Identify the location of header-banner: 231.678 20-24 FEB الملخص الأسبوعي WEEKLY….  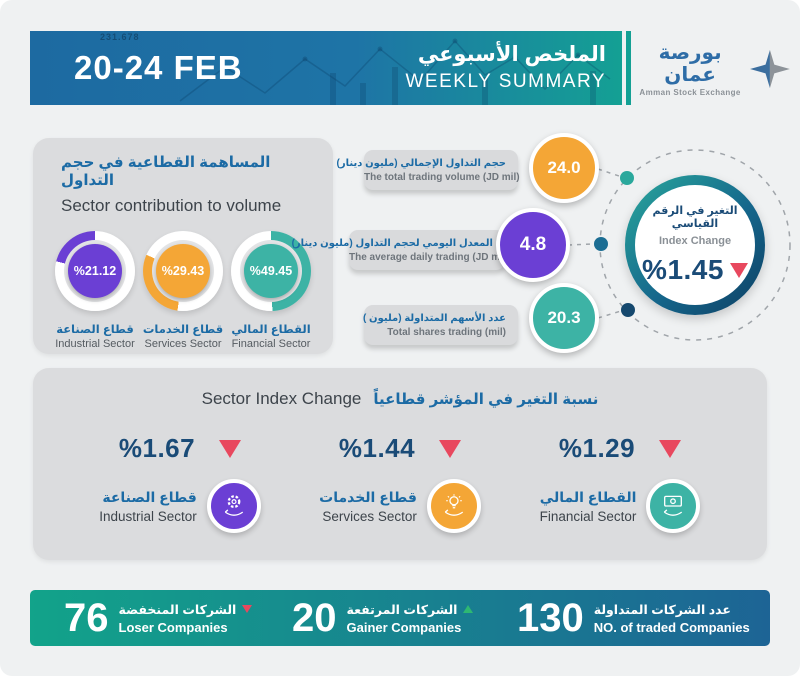
(326, 68).